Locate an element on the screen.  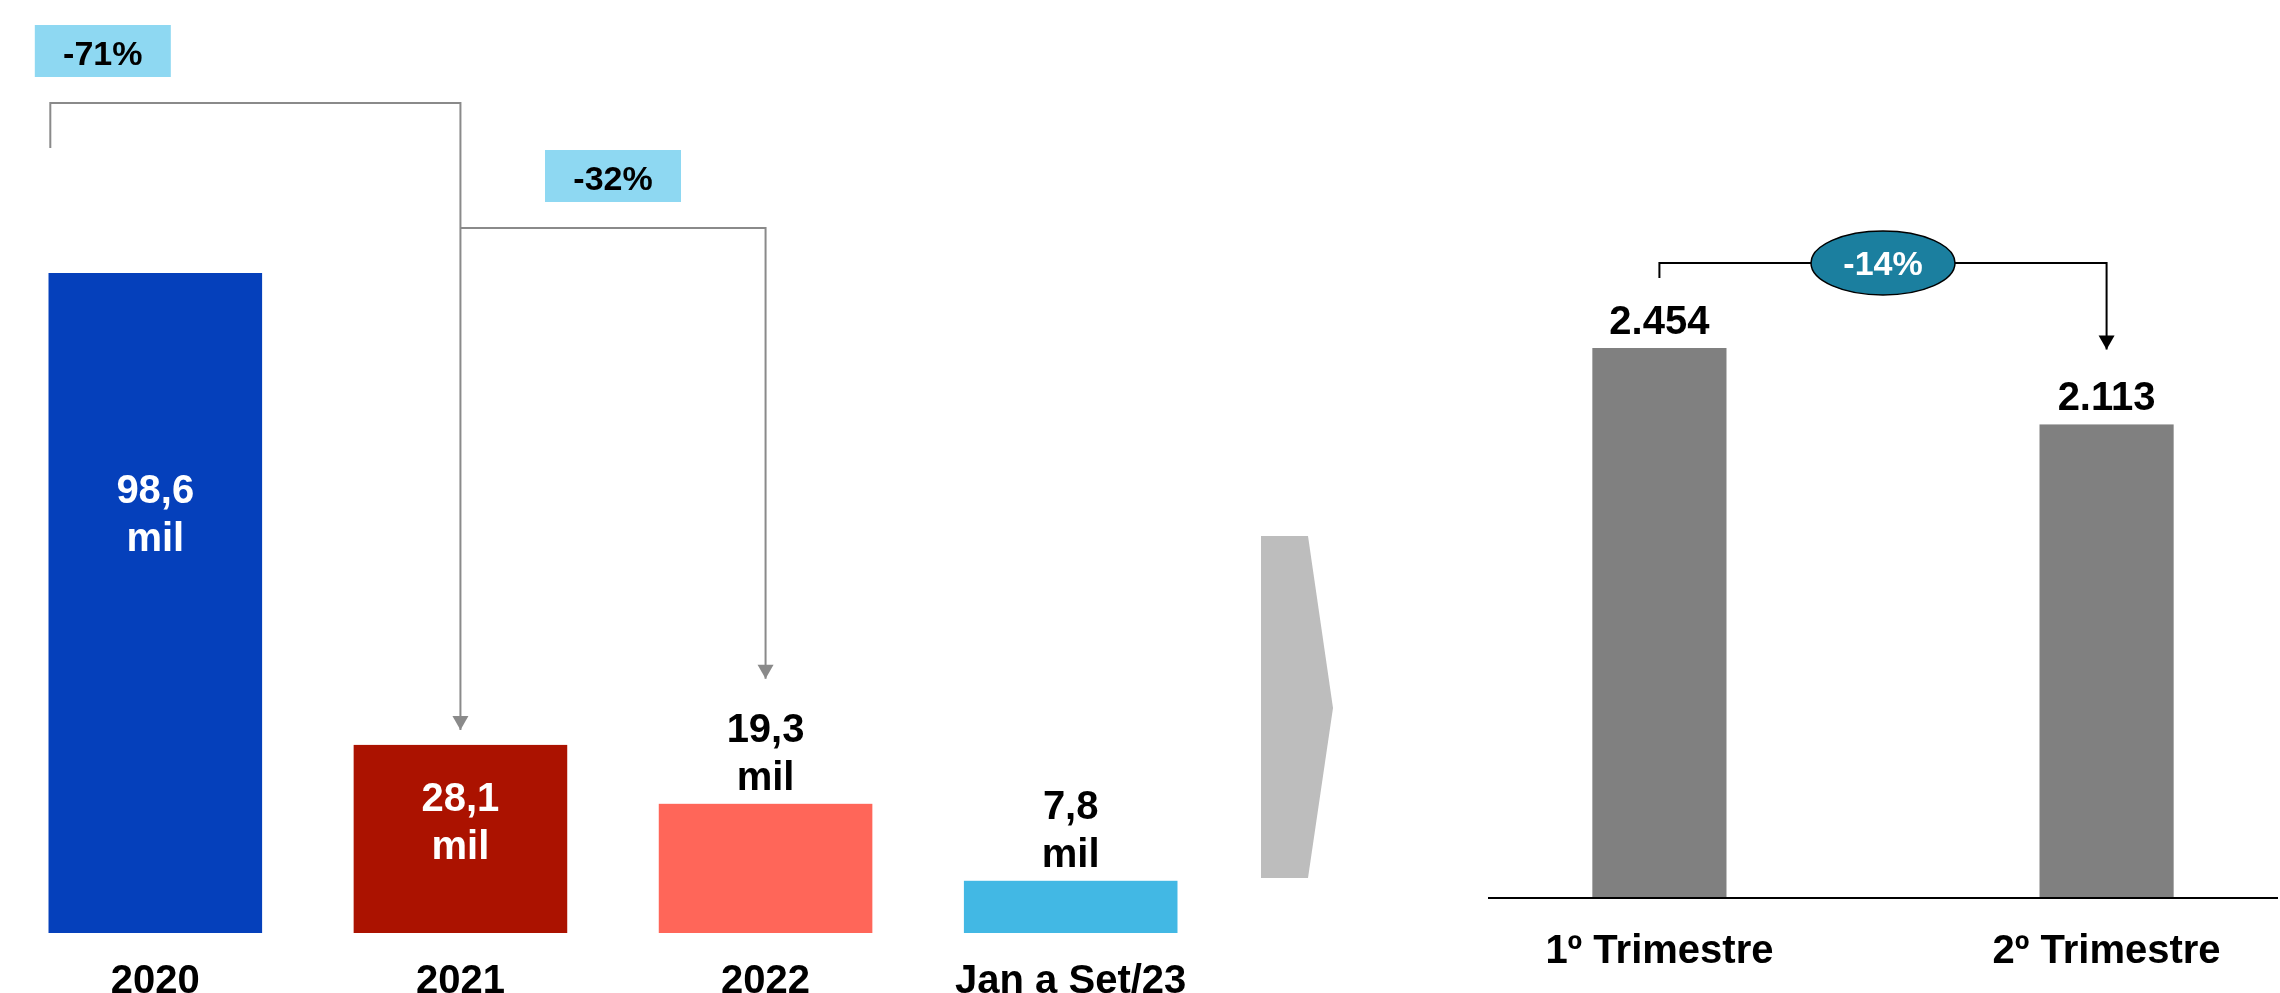
text: -32% is located at coordinates (613, 178).